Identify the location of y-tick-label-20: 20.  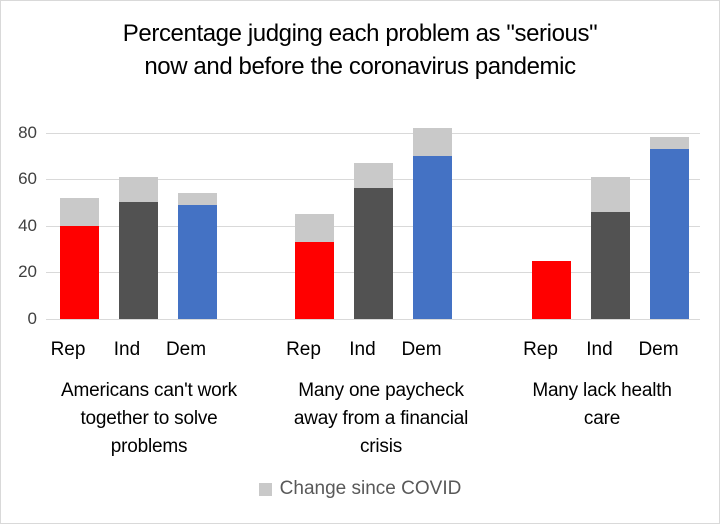
(27, 272).